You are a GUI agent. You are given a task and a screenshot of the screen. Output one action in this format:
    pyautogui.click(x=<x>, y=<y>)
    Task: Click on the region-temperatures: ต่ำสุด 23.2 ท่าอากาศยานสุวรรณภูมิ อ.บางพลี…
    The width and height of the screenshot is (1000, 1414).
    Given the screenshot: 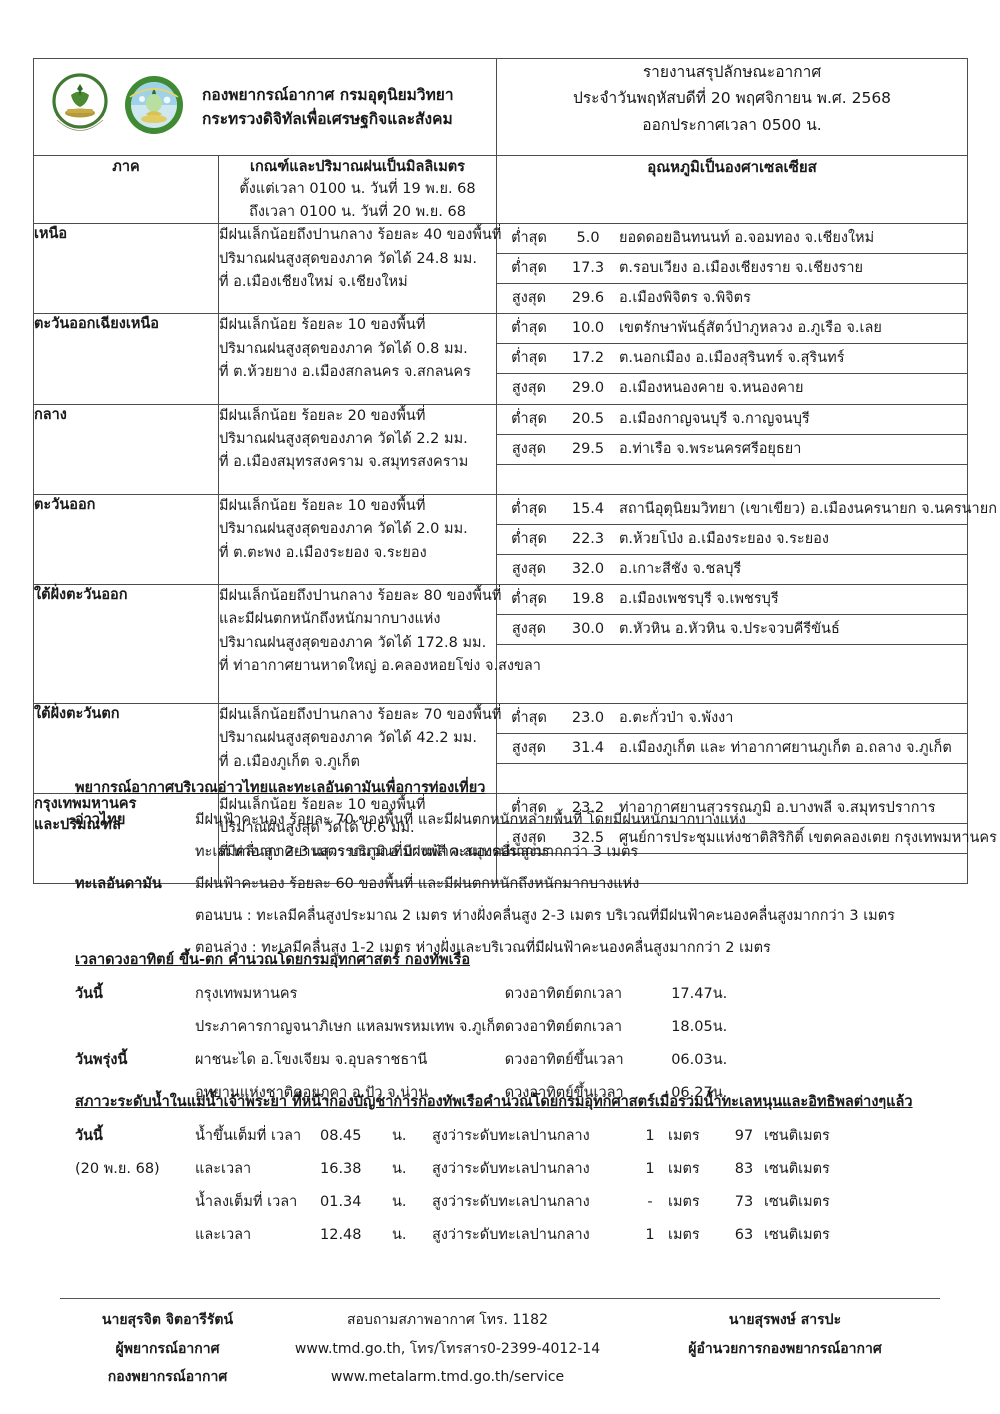 What is the action you would take?
    pyautogui.click(x=746, y=838)
    